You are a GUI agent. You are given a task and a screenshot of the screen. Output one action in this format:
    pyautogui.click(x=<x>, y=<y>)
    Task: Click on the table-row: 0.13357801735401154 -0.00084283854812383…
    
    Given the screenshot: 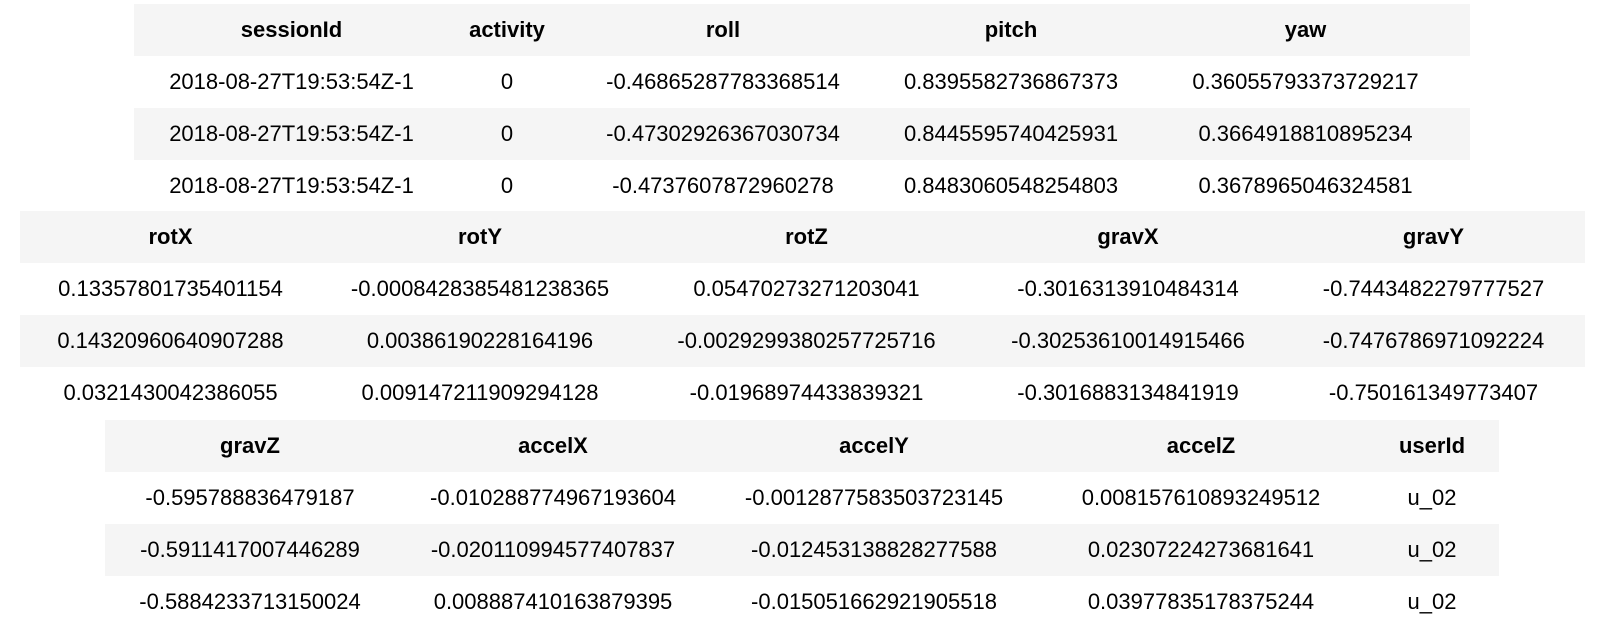 What is the action you would take?
    pyautogui.click(x=802, y=289)
    